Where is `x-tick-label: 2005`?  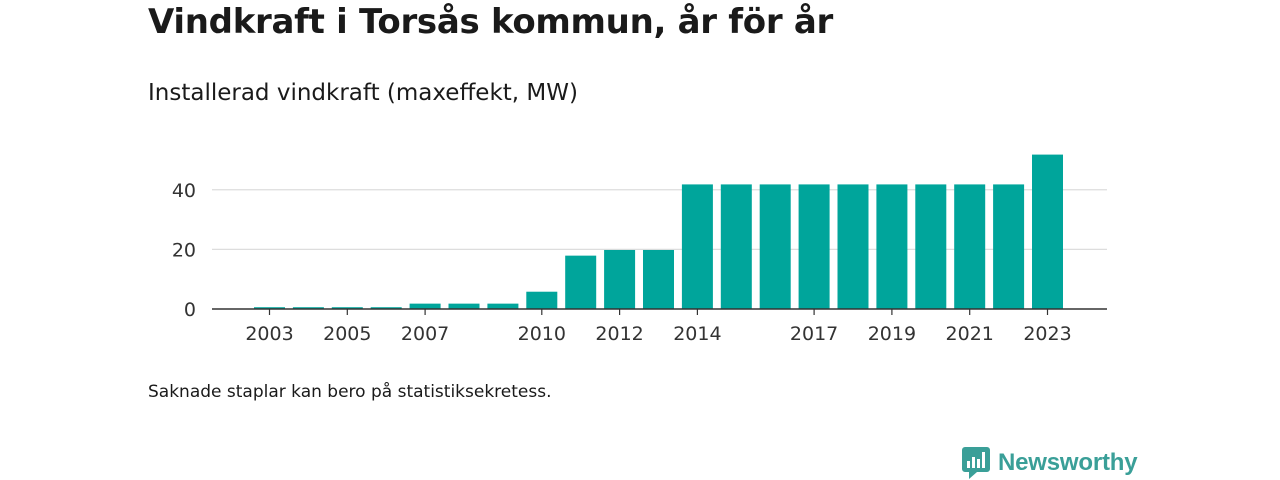 x-tick-label: 2005 is located at coordinates (347, 334).